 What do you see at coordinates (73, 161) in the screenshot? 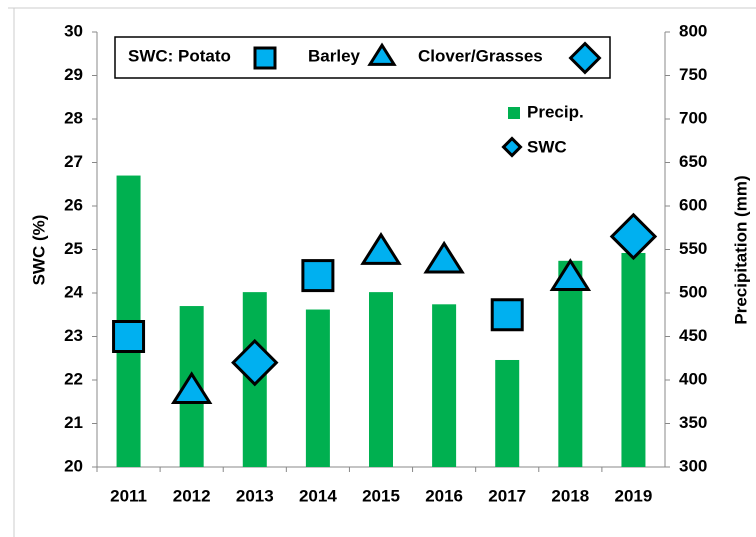
I see `y-tick-label: 27` at bounding box center [73, 161].